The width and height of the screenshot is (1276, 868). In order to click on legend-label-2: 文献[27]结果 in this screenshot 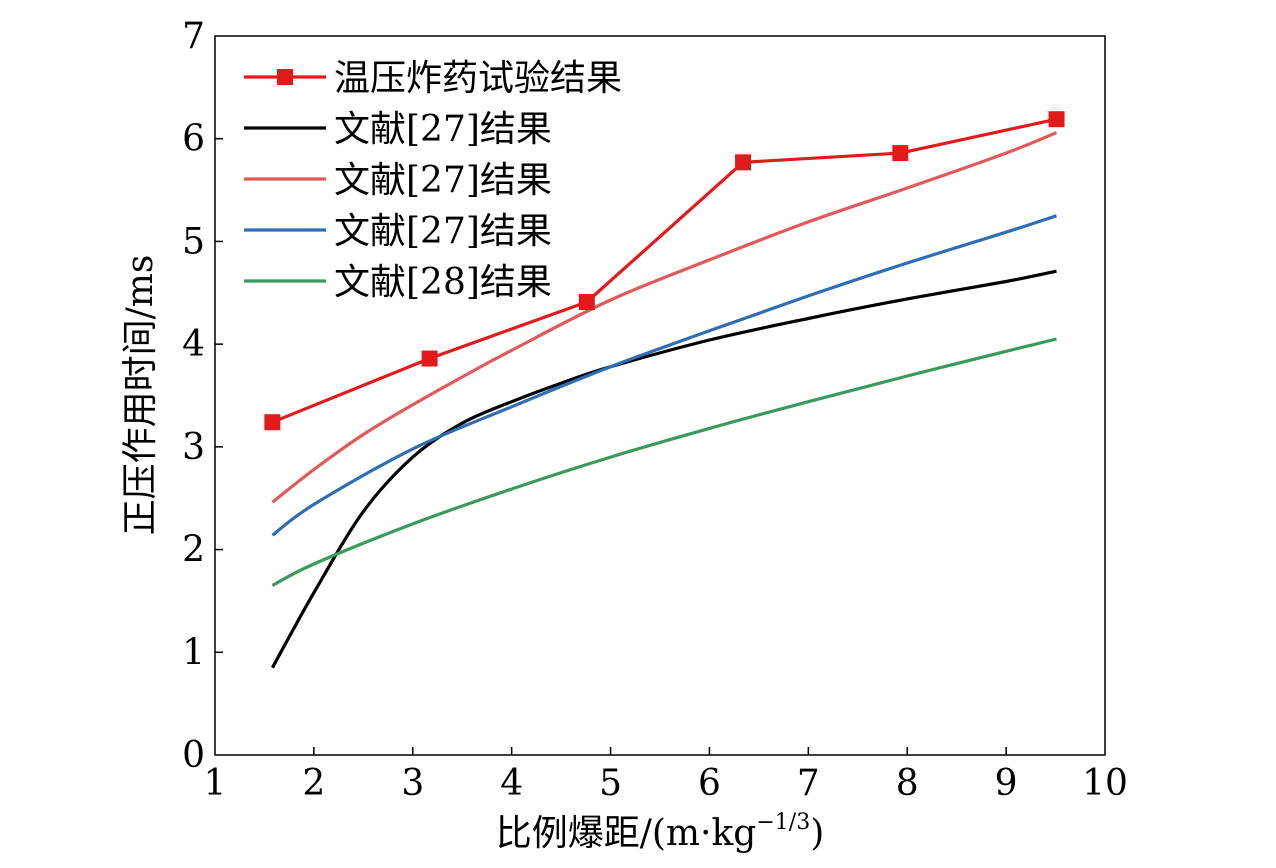, I will do `click(443, 180)`.